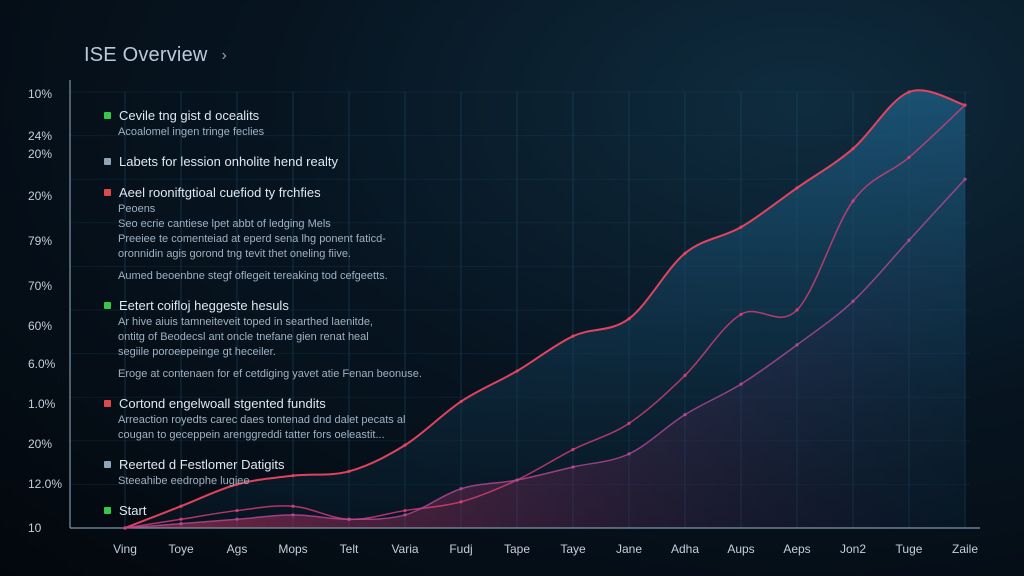 This screenshot has width=1024, height=576. What do you see at coordinates (40, 326) in the screenshot?
I see `y-tick-label: 60%` at bounding box center [40, 326].